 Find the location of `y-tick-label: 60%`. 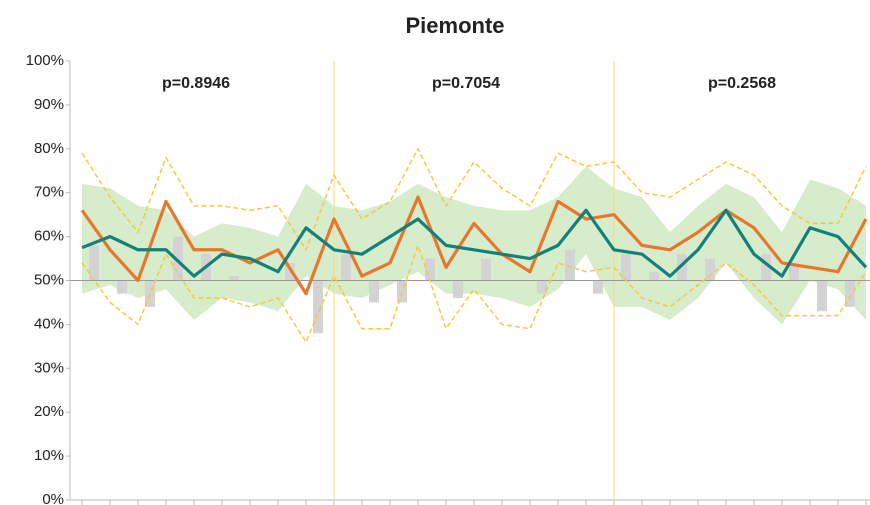

y-tick-label: 60% is located at coordinates (49, 236).